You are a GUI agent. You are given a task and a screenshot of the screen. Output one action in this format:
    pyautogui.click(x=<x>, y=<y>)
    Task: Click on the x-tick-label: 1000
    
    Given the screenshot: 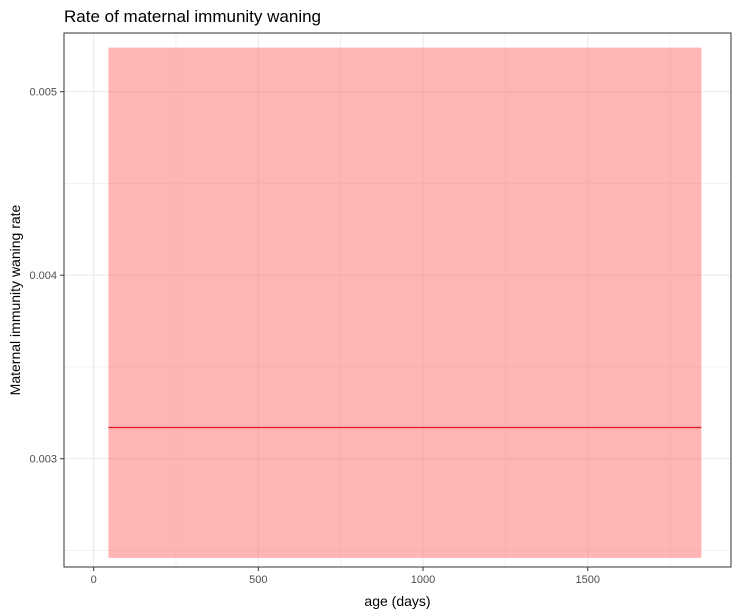 What is the action you would take?
    pyautogui.click(x=423, y=580)
    